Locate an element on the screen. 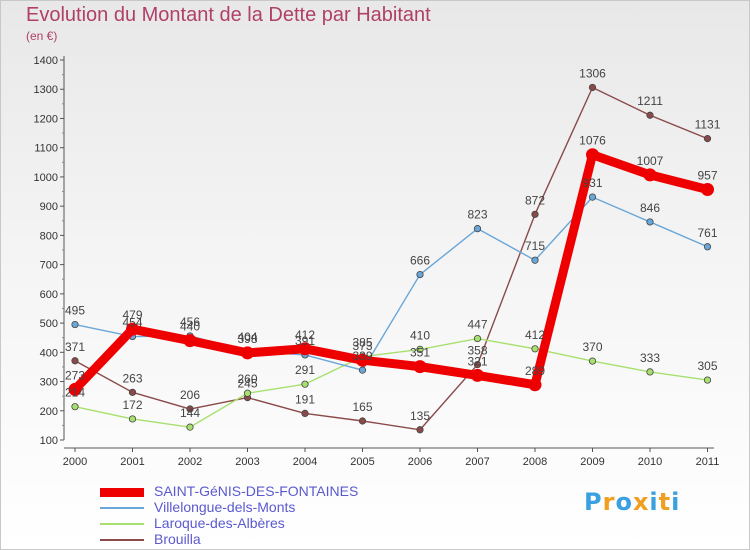 The image size is (750, 550). data-label: 1007 is located at coordinates (650, 161).